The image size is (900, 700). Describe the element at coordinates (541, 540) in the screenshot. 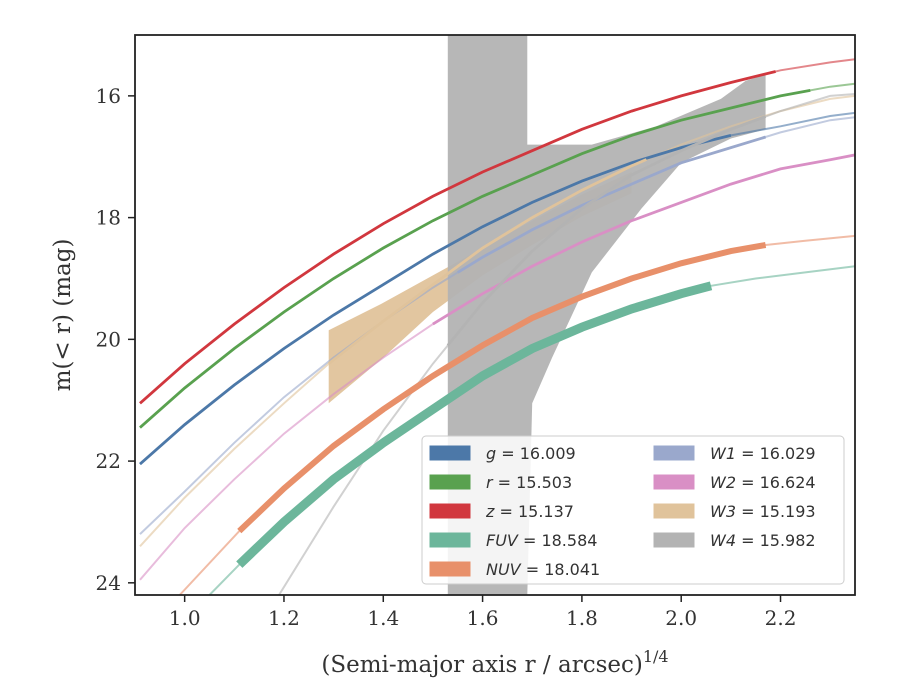

I see `legend-label-fuv: FUV = 18.584` at that location.